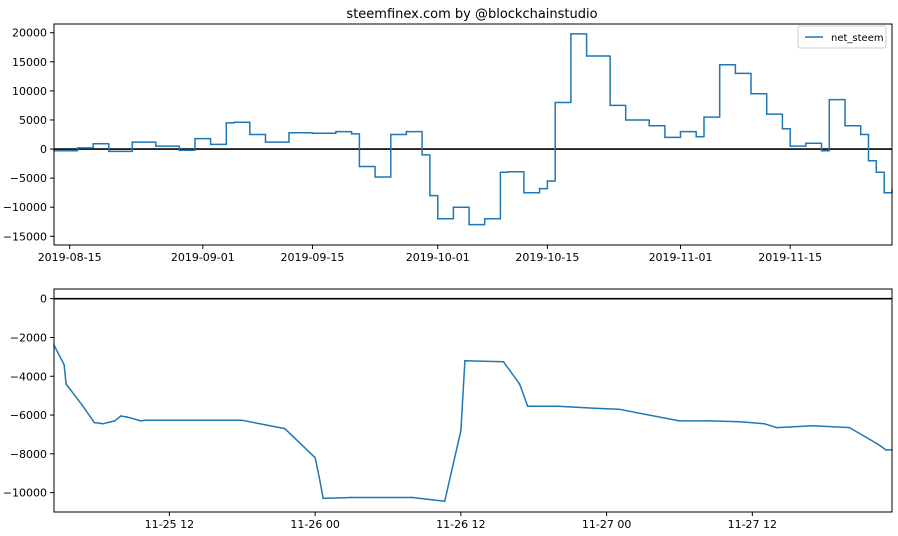 This screenshot has height=536, width=898. What do you see at coordinates (28, 454) in the screenshot?
I see `y-tick-label: −8000` at bounding box center [28, 454].